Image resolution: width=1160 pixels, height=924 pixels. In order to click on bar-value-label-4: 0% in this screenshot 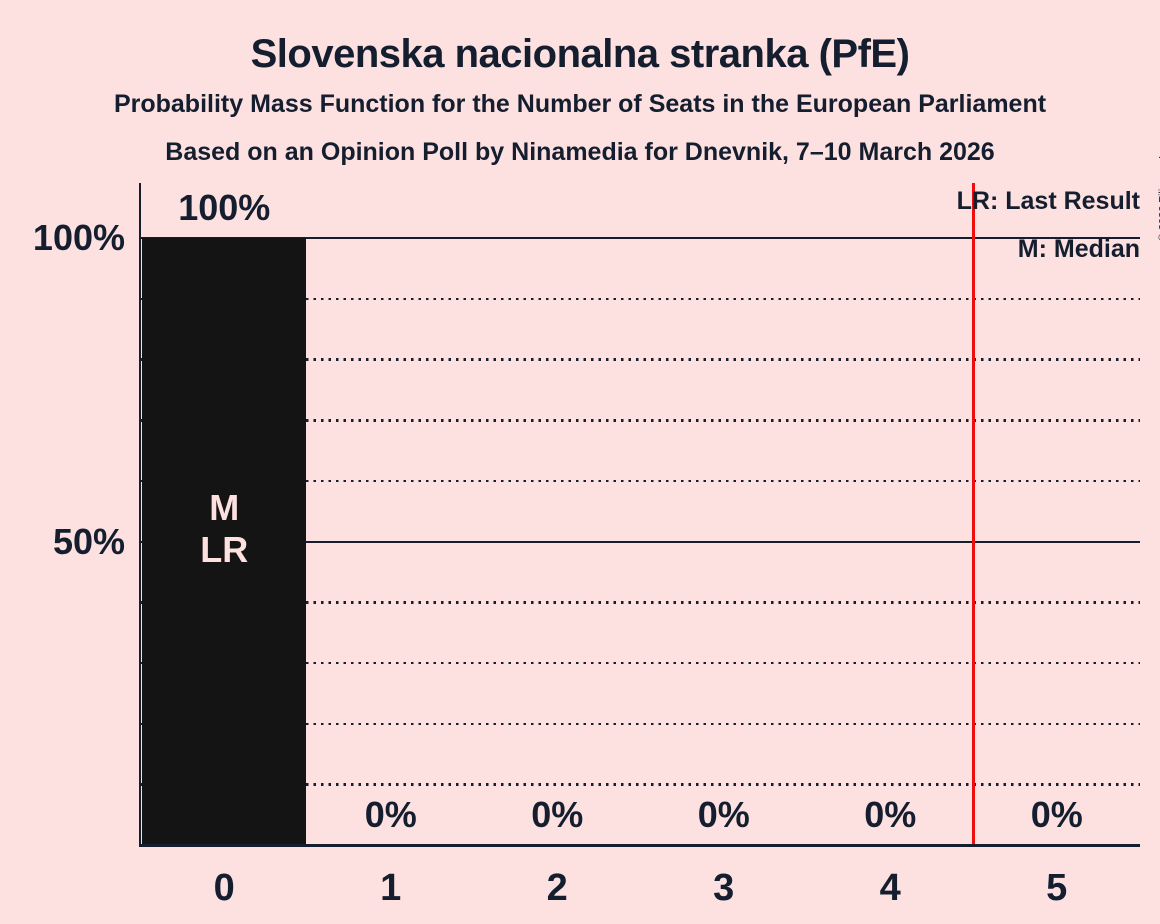, I will do `click(890, 814)`.